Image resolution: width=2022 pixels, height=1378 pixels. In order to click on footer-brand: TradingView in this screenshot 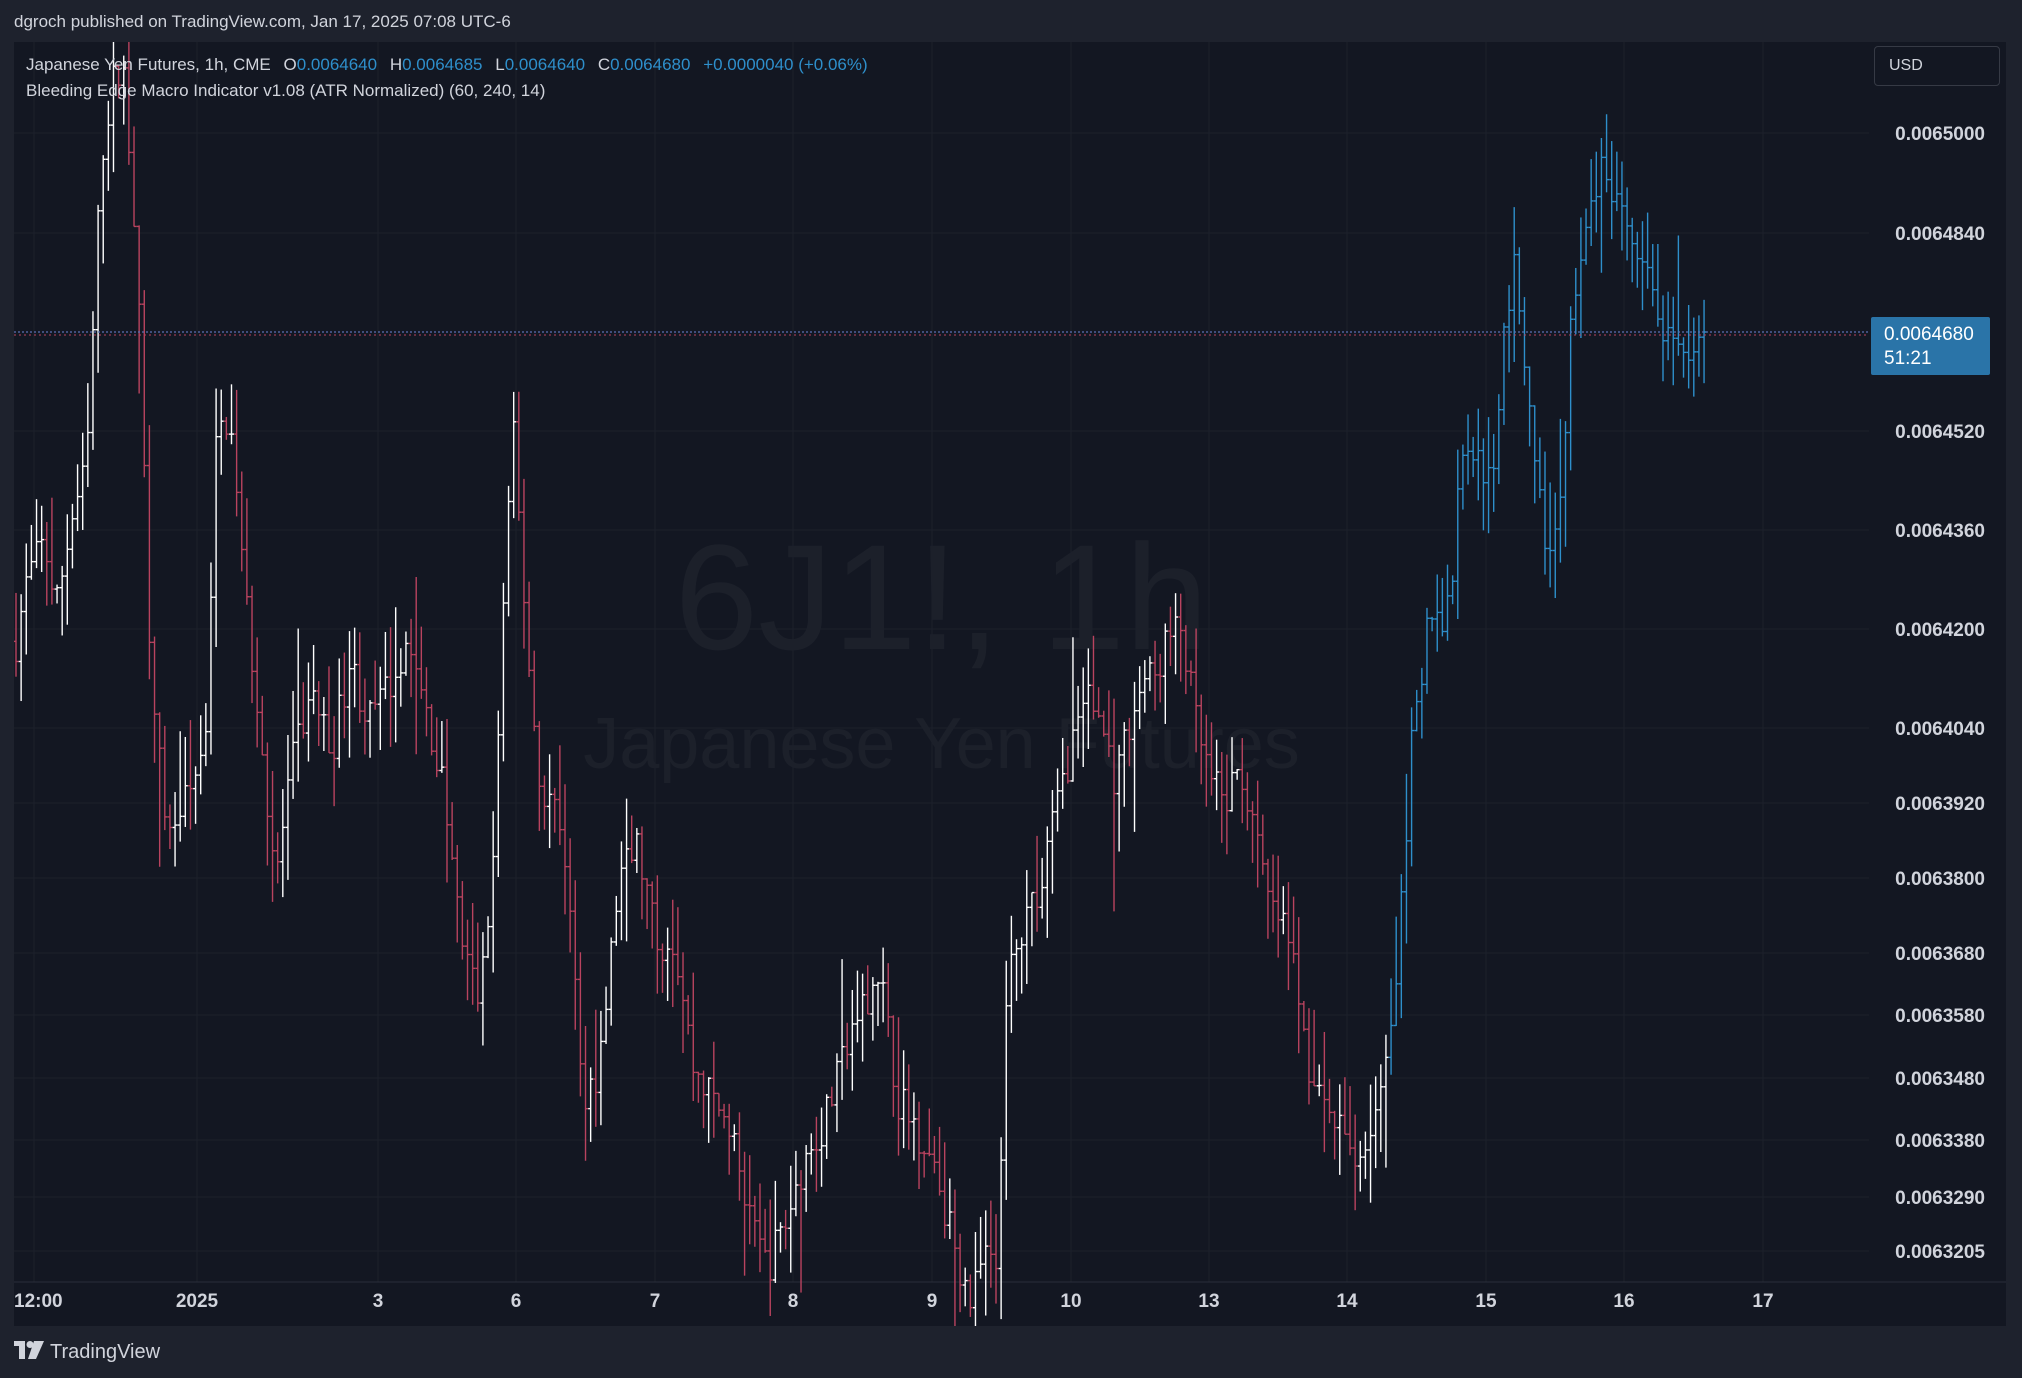, I will do `click(87, 1352)`.